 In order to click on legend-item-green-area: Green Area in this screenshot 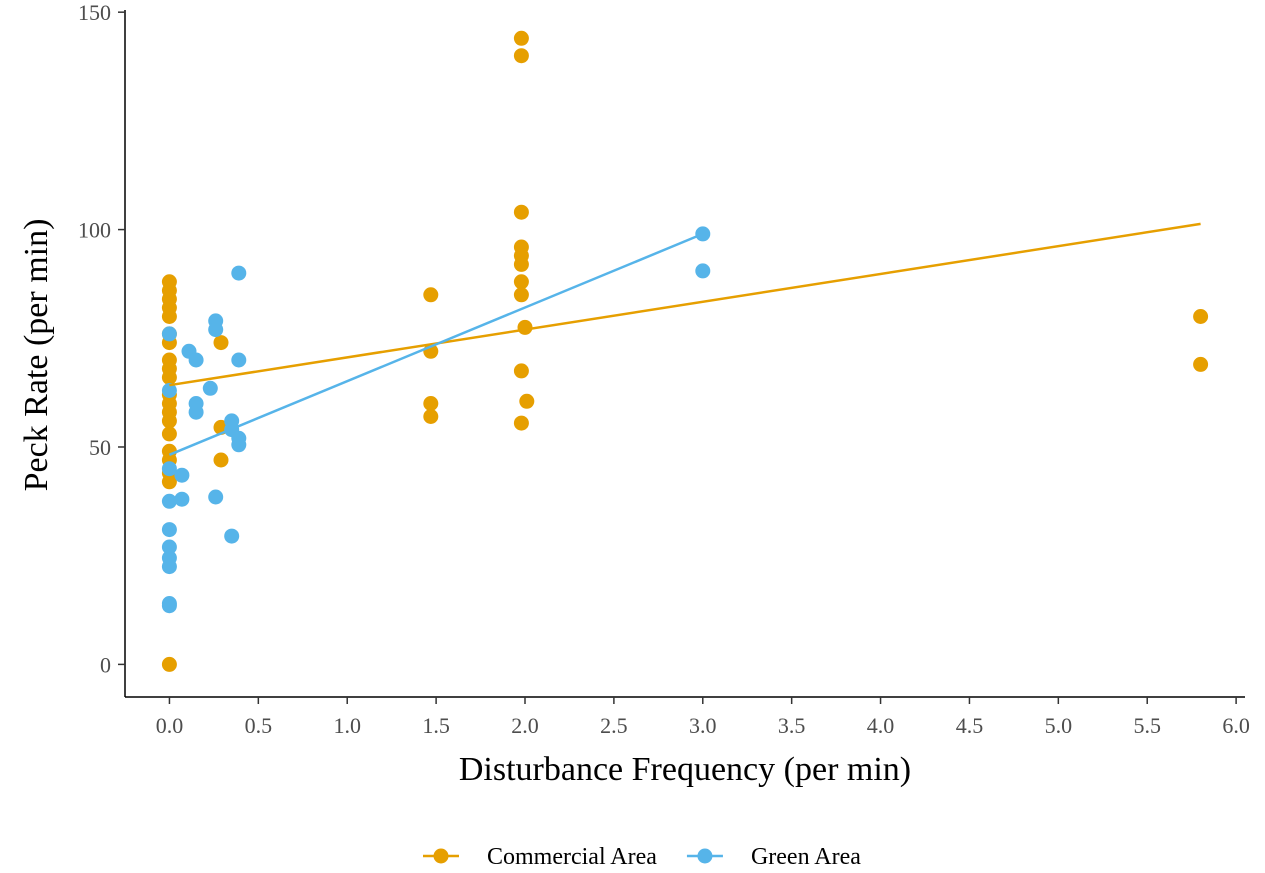, I will do `click(773, 857)`.